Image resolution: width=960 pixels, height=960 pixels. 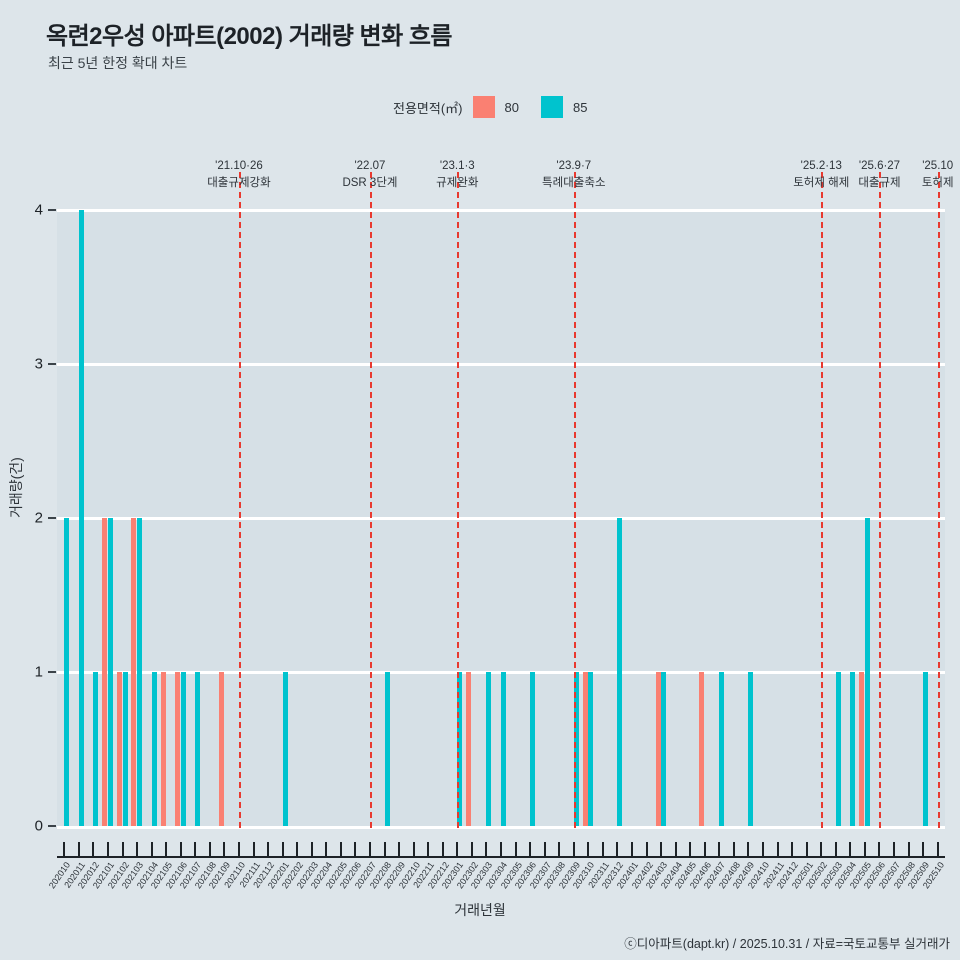 What do you see at coordinates (821, 166) in the screenshot?
I see `annotation-date-202502: '25.2·13` at bounding box center [821, 166].